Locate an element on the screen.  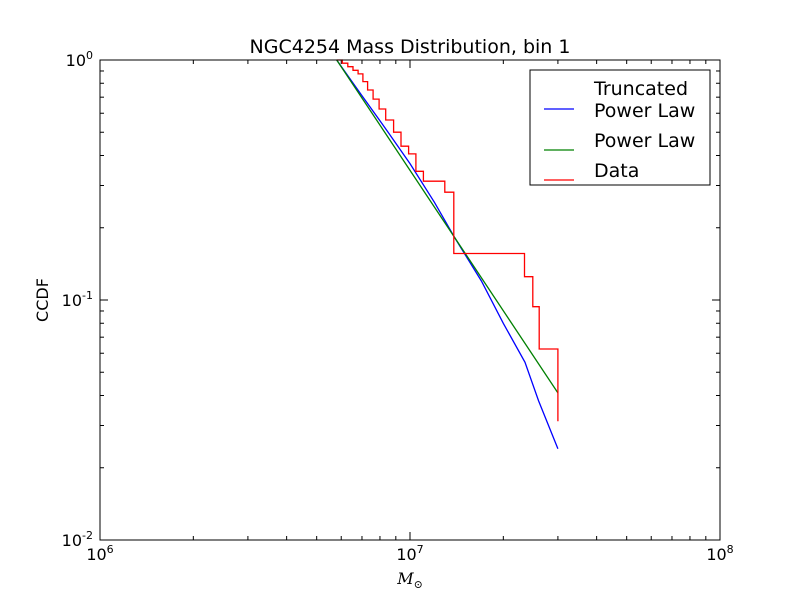
legend-label-2: Data is located at coordinates (616, 171).